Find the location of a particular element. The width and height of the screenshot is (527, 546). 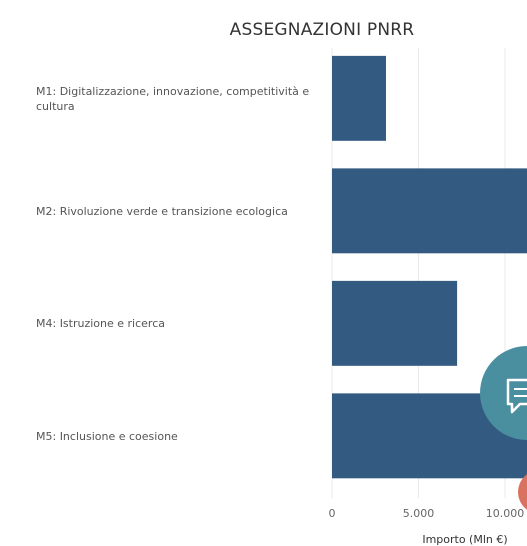

x-tick-label: 10.000 is located at coordinates (505, 513).